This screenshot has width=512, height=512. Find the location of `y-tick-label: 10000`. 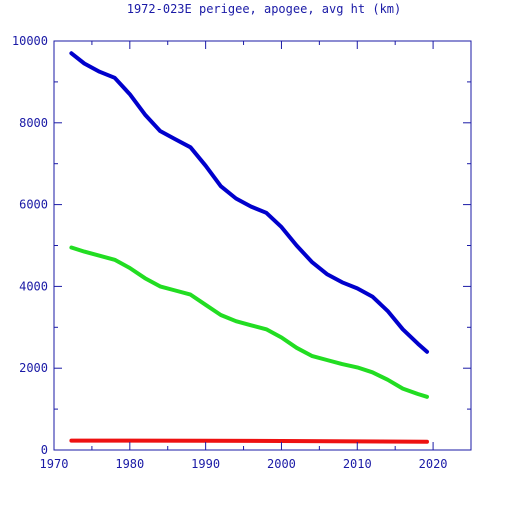

y-tick-label: 10000 is located at coordinates (30, 41).